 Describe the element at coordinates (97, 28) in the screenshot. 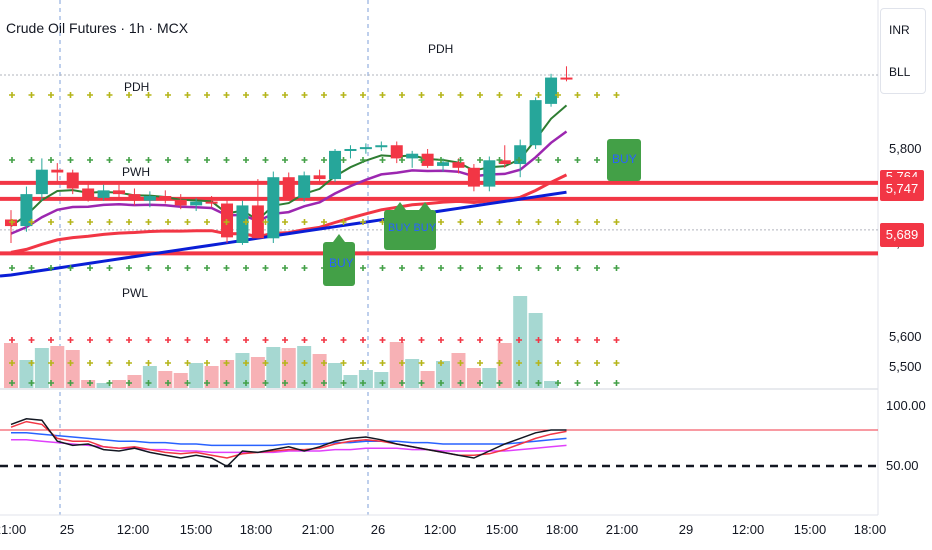

I see `chart-title: Crude Oil Futures · 1h · MCX` at that location.